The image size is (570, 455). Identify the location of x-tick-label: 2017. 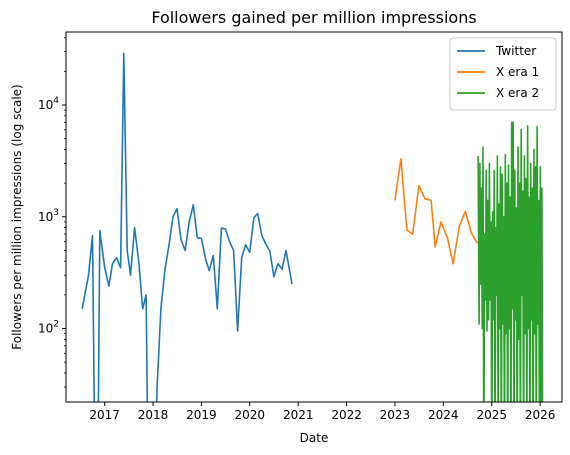
(104, 415).